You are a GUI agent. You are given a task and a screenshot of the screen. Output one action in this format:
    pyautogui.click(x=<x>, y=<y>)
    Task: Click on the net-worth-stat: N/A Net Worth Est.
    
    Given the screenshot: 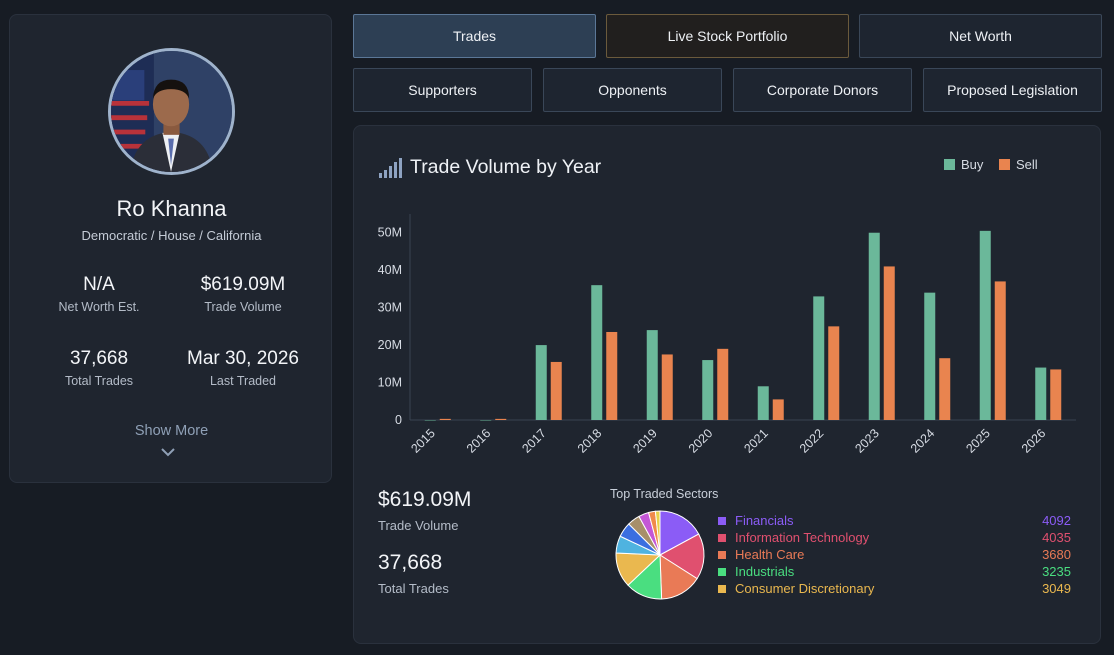 What is the action you would take?
    pyautogui.click(x=99, y=294)
    